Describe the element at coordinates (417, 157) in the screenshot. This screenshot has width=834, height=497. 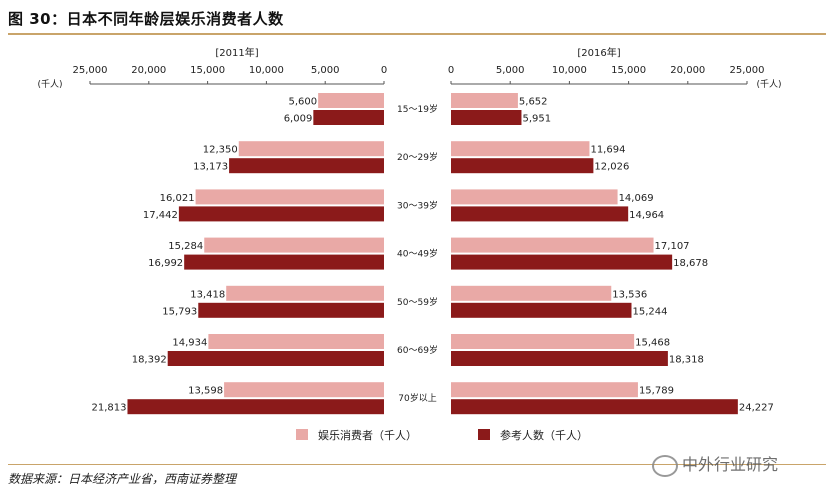
I see `category-label: 20～29岁` at that location.